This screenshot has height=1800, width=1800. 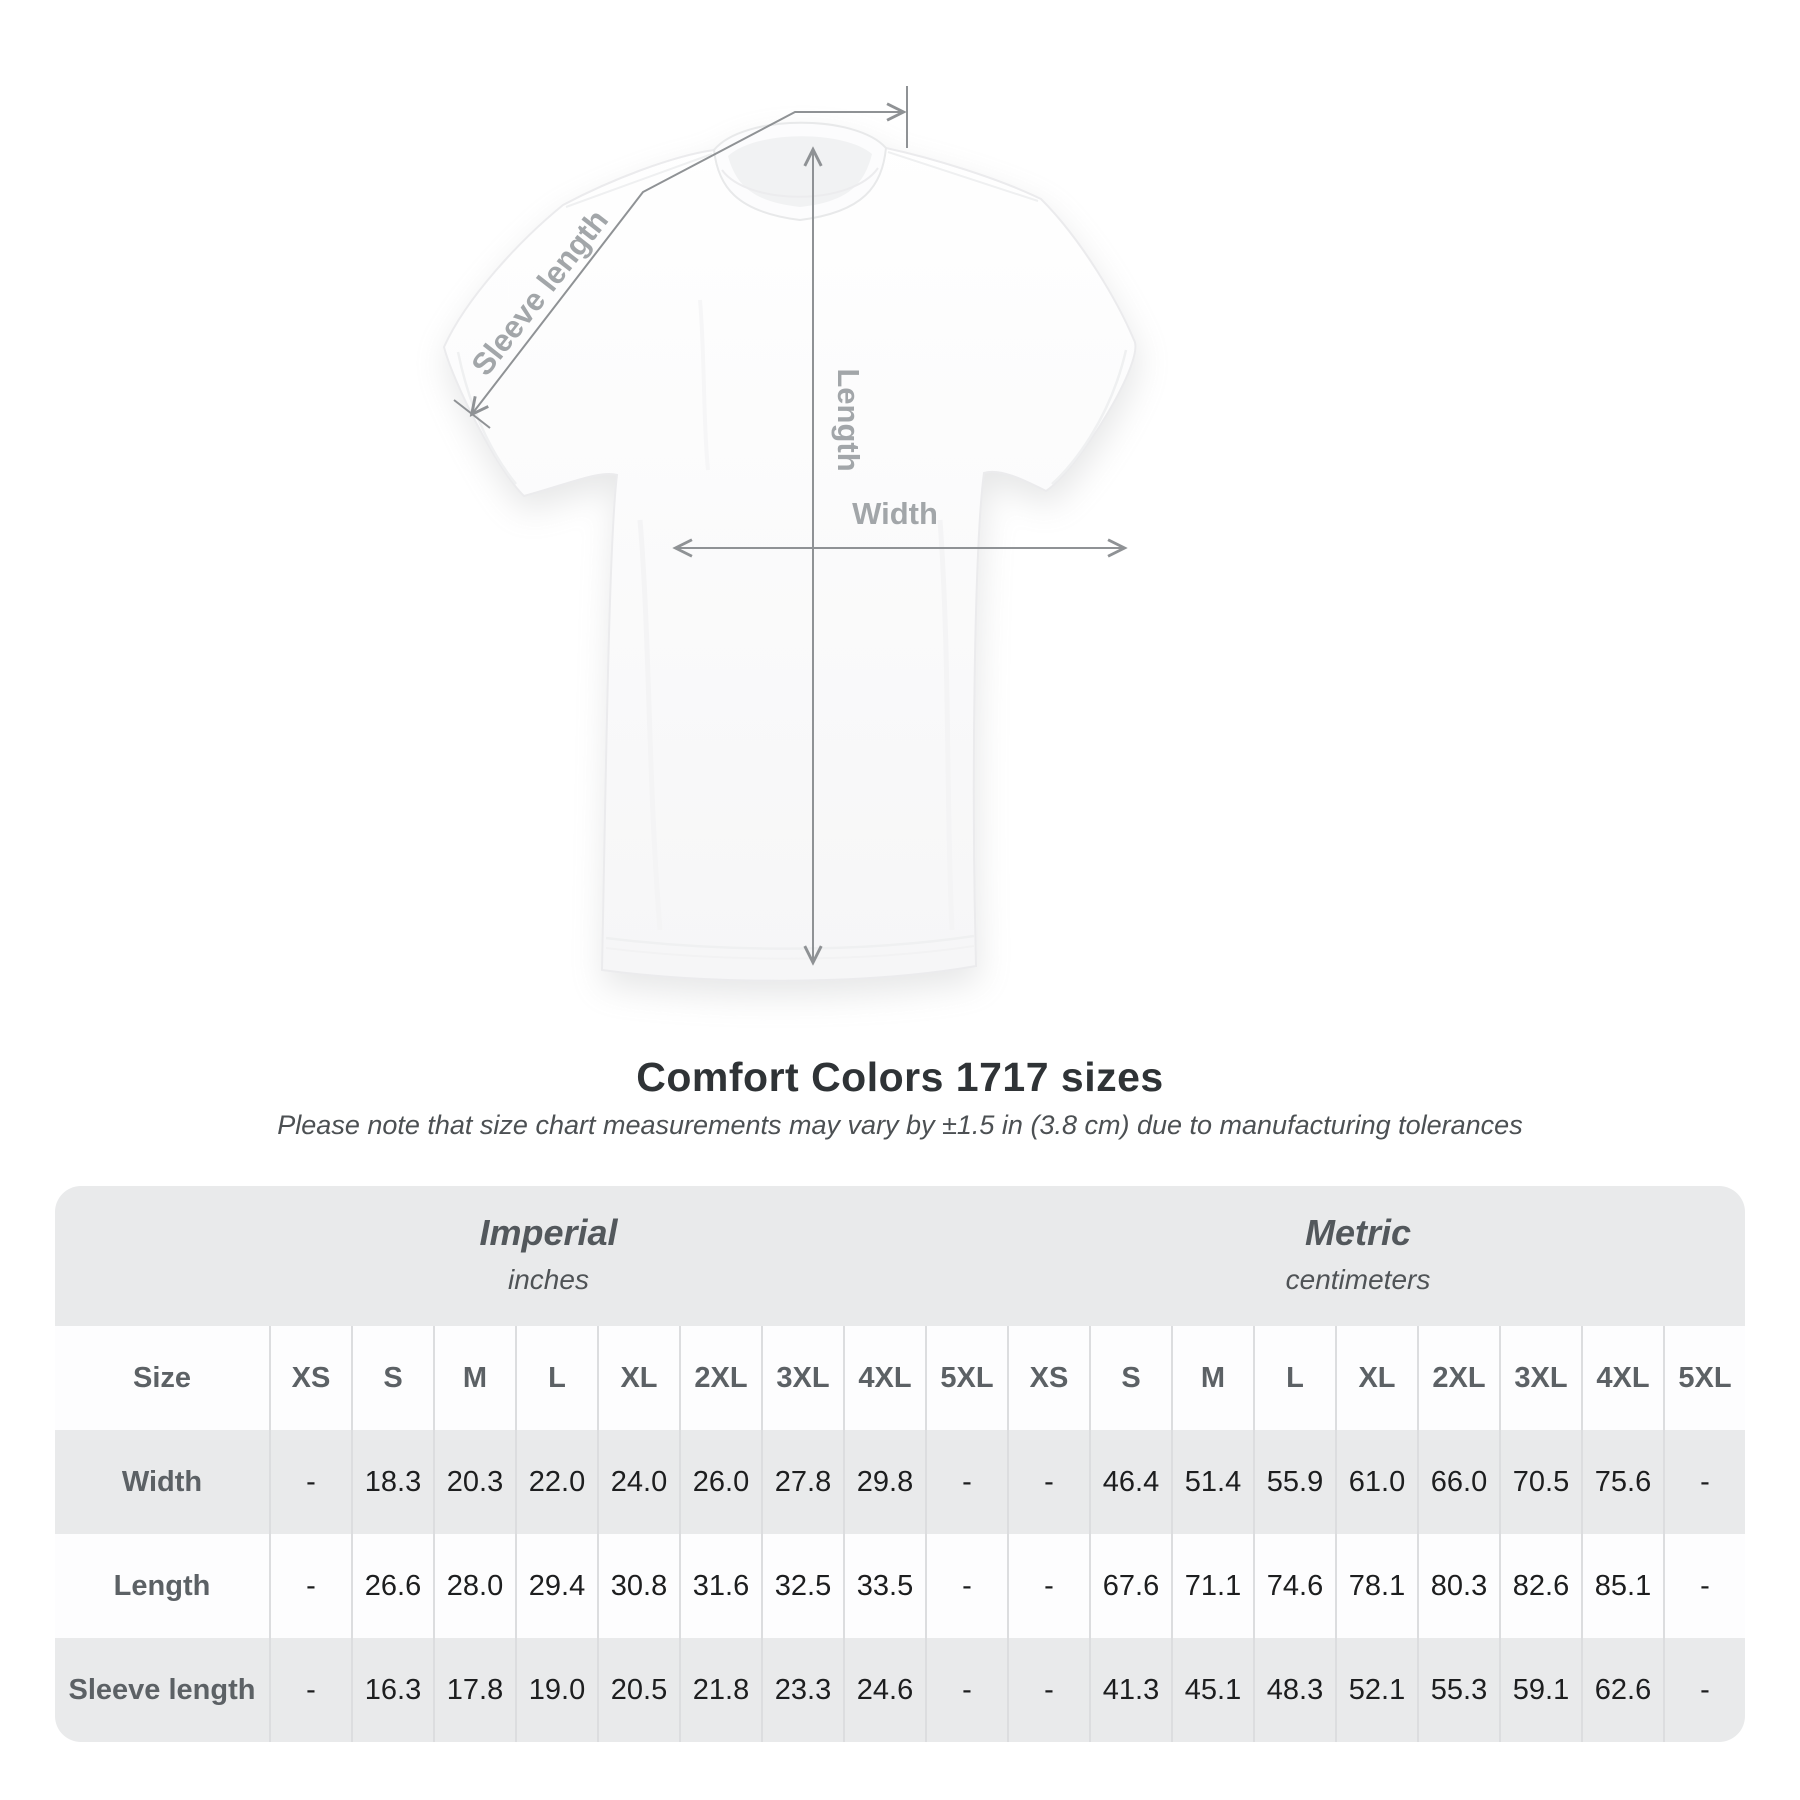 I want to click on value-cell: 17.8, so click(x=474, y=1690).